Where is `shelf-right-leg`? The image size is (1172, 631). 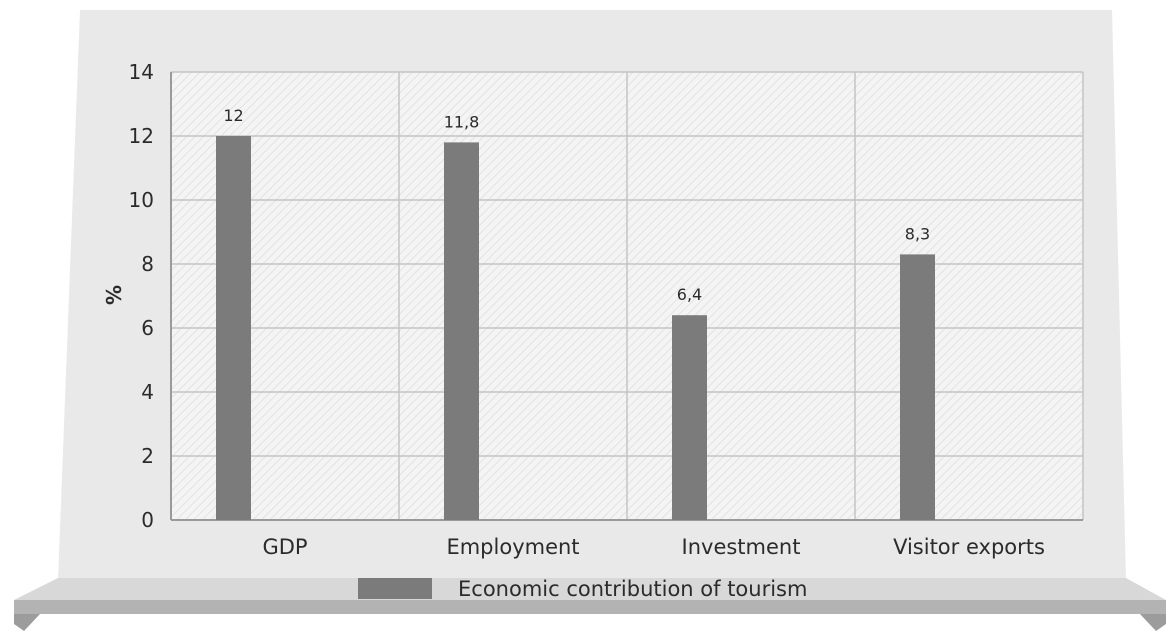
shelf-right-leg is located at coordinates (1153, 622).